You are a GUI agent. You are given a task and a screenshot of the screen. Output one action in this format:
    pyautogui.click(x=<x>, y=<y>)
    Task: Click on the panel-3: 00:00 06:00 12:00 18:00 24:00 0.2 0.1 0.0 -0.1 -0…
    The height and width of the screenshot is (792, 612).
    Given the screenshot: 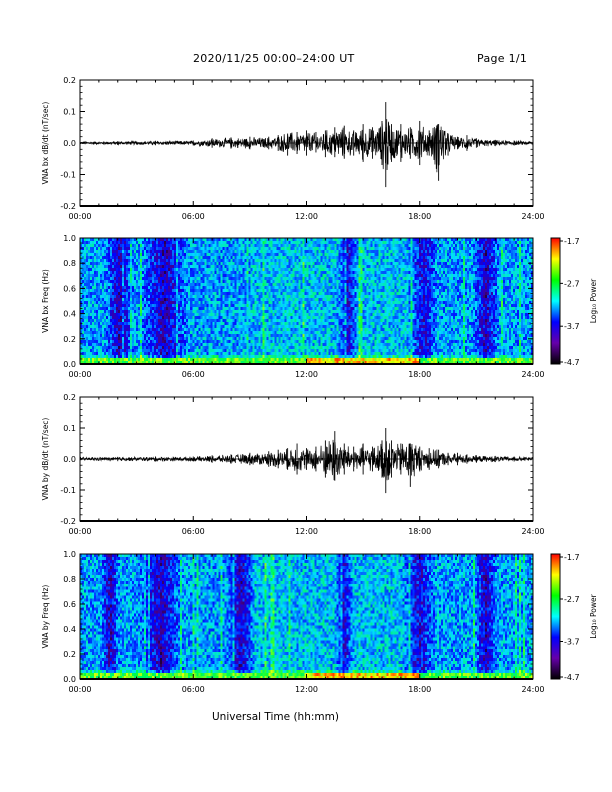 What is the action you would take?
    pyautogui.click(x=293, y=464)
    